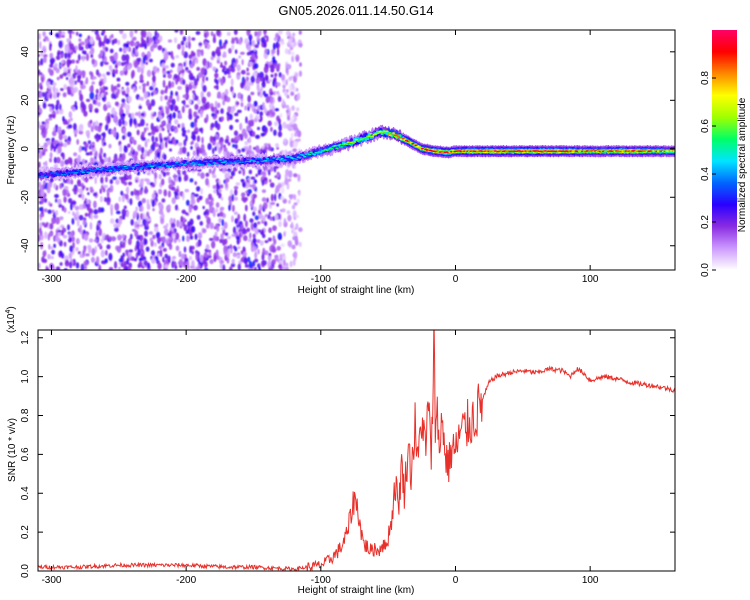  What do you see at coordinates (25, 197) in the screenshot?
I see `spectrogram-y-tick-label: -20` at bounding box center [25, 197].